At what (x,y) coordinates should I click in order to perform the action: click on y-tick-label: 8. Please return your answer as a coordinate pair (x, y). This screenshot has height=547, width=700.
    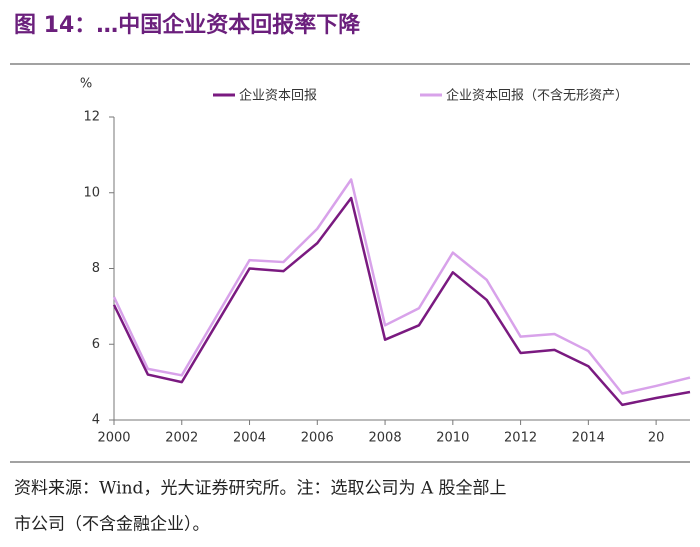
    Looking at the image, I should click on (96, 268).